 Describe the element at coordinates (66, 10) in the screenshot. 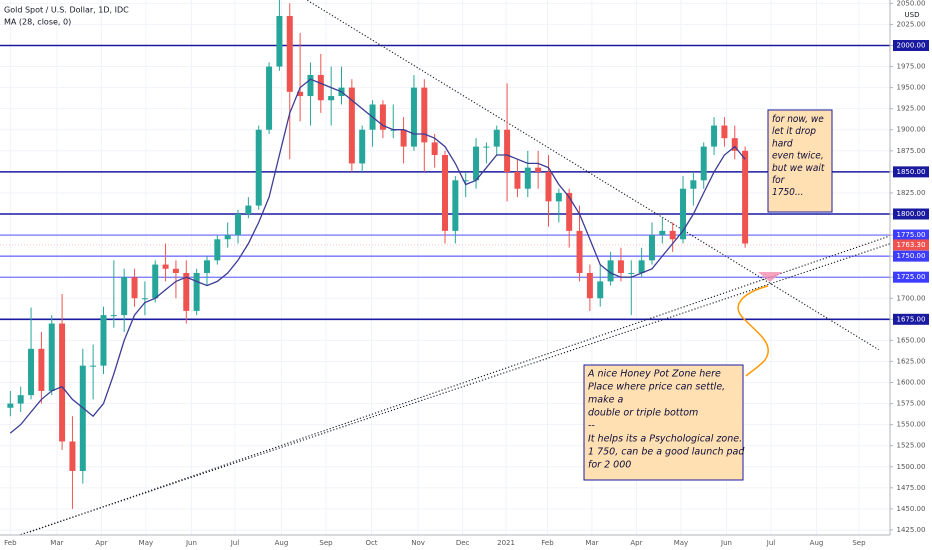

I see `chart-title: Gold Spot / U.S. Dollar, 1D, IDC` at that location.